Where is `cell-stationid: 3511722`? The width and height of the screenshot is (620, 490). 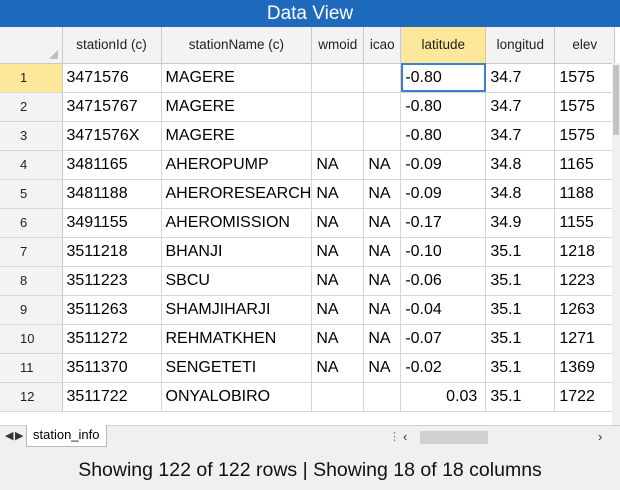 cell-stationid: 3511722 is located at coordinates (112, 397).